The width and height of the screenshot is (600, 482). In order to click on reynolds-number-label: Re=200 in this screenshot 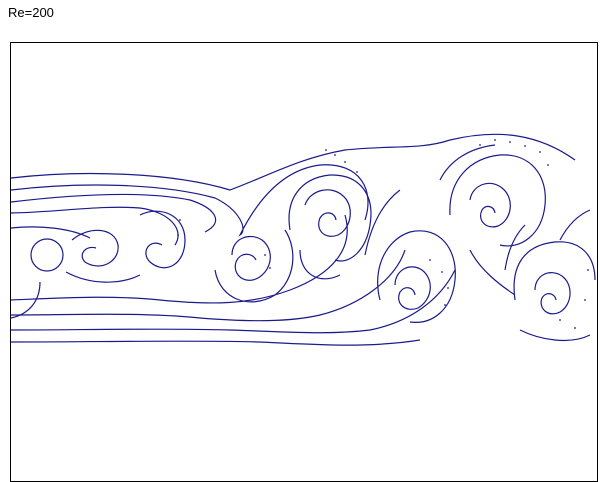, I will do `click(31, 12)`.